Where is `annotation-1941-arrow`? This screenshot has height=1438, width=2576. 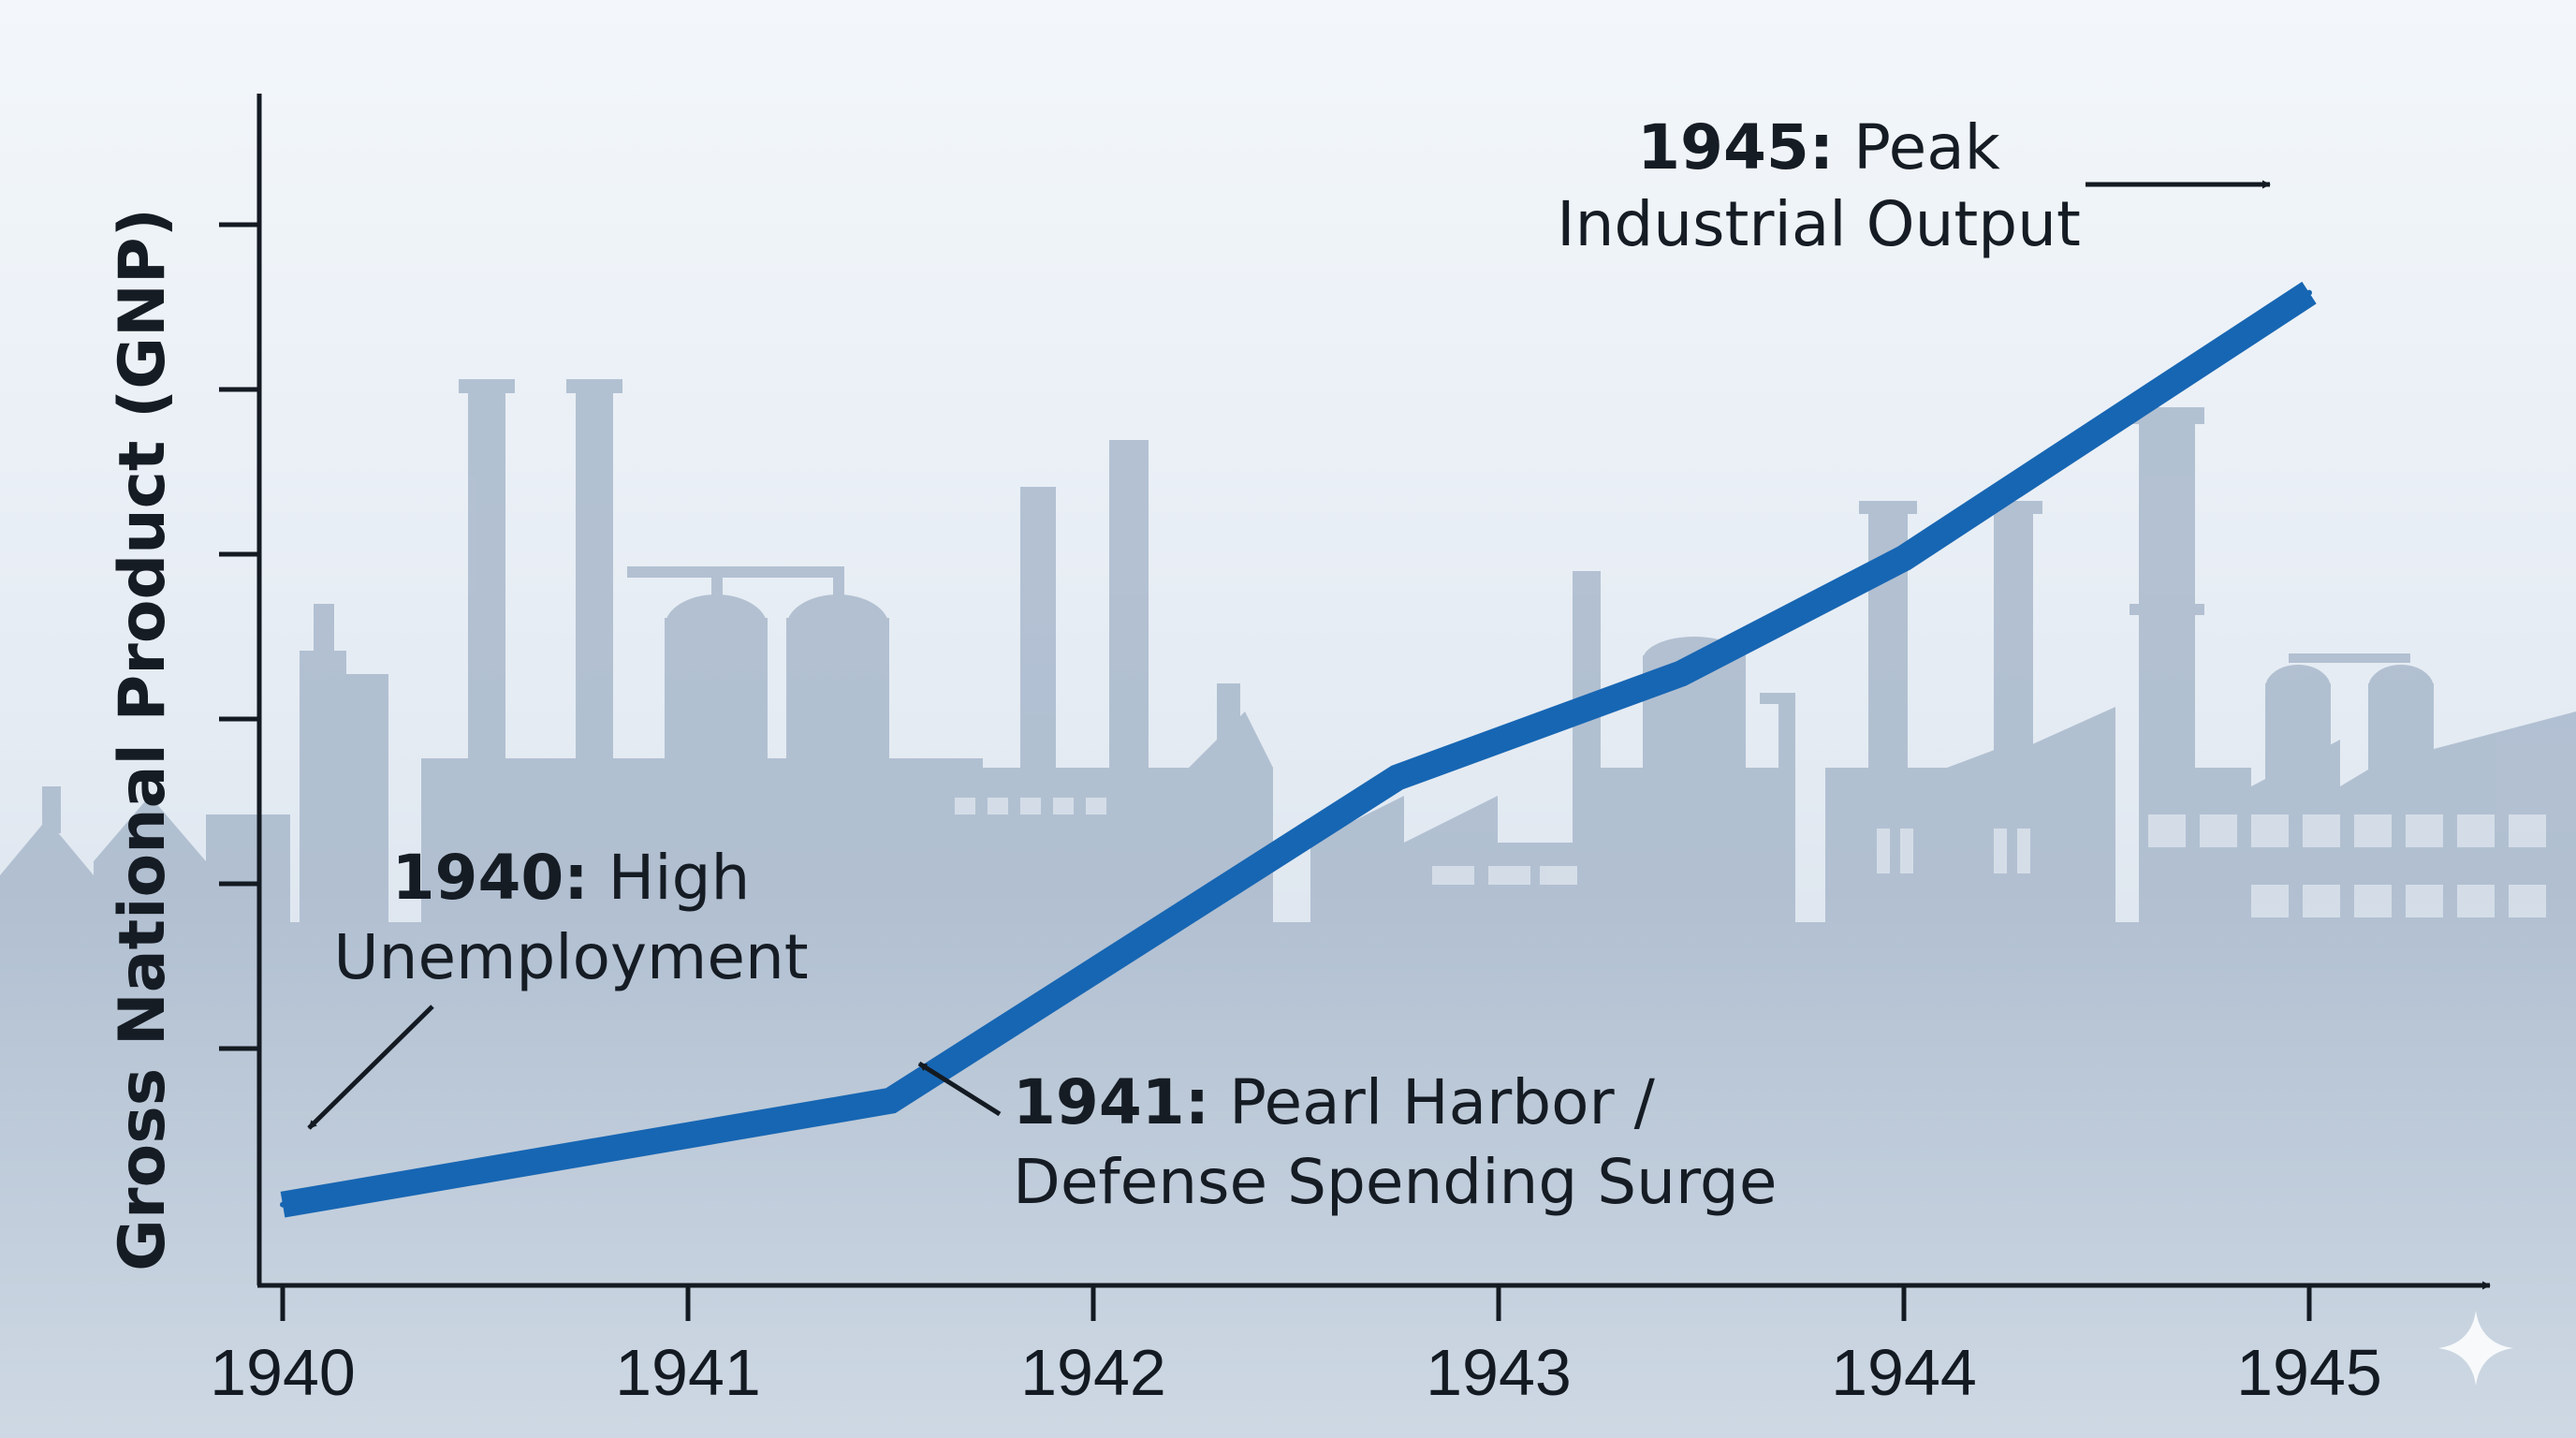
annotation-1941-arrow is located at coordinates (960, 1089).